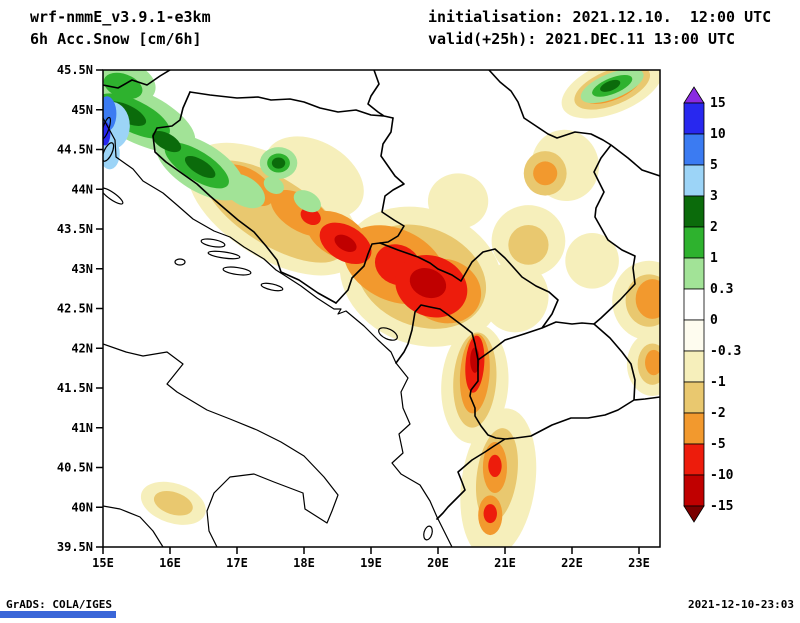  I want to click on grads-credit: GrADS: COLA/IGES, so click(59, 604).